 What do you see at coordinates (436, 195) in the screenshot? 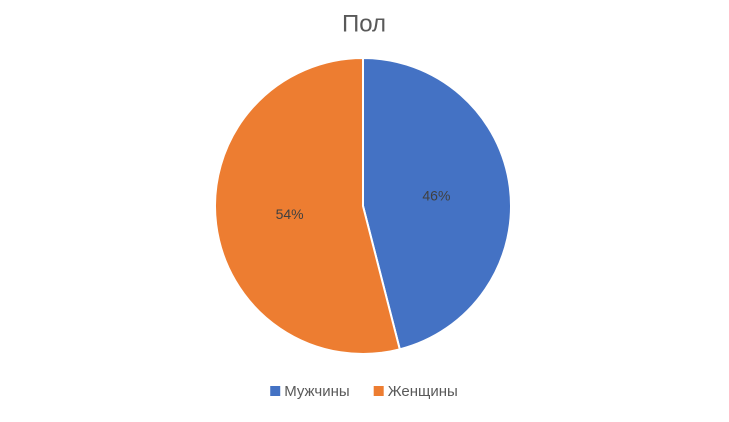
I see `data-label: 46%` at bounding box center [436, 195].